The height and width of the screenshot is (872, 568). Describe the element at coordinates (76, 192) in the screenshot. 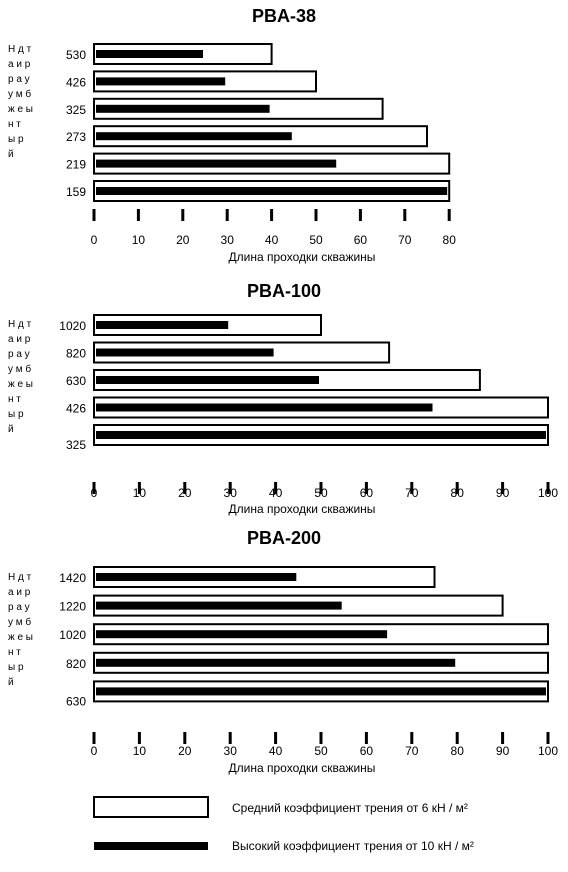

I see `category-label: 159` at that location.